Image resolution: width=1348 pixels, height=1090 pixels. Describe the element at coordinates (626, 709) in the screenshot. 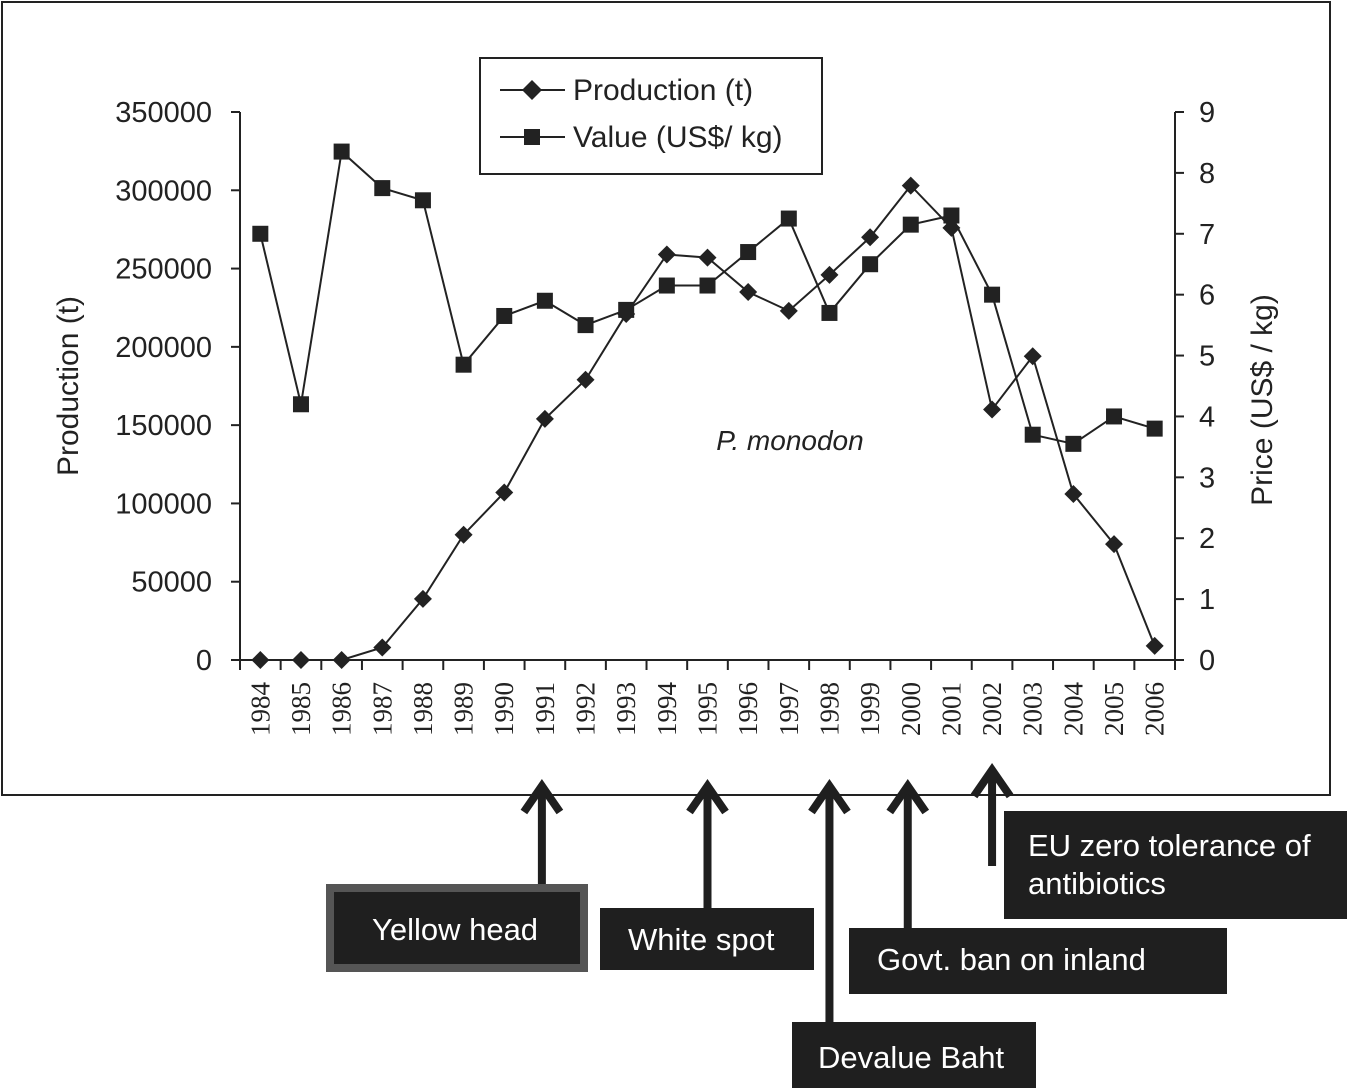

I see `x-tick-label: 1993` at that location.